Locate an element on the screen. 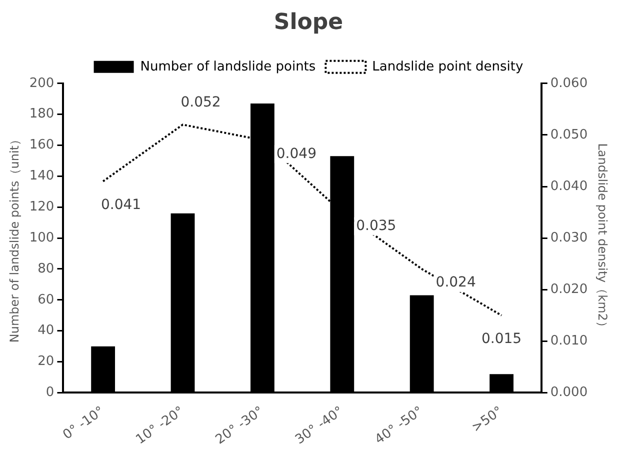  legend-label: Number of landslide points is located at coordinates (228, 66).